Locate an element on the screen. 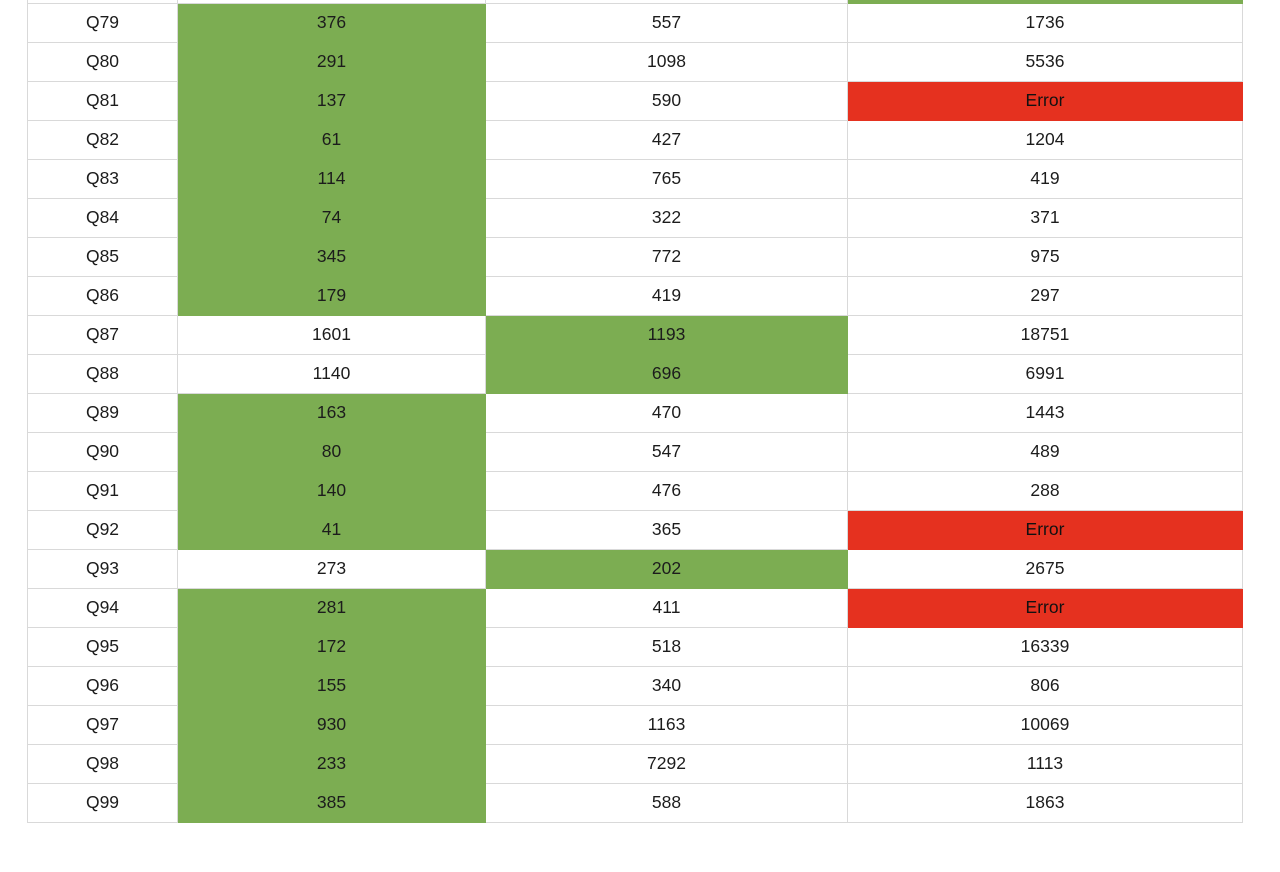  row-label-cell: Q88 is located at coordinates (102, 373).